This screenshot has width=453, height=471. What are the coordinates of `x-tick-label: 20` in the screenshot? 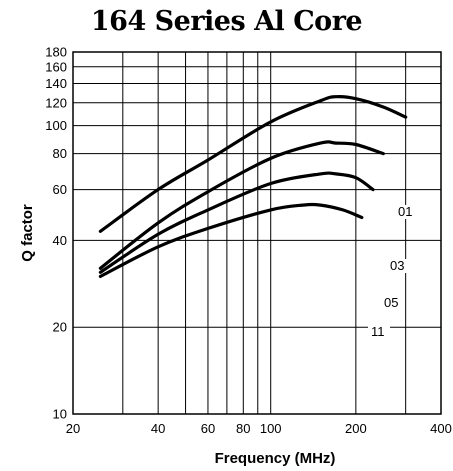 It's located at (73, 428).